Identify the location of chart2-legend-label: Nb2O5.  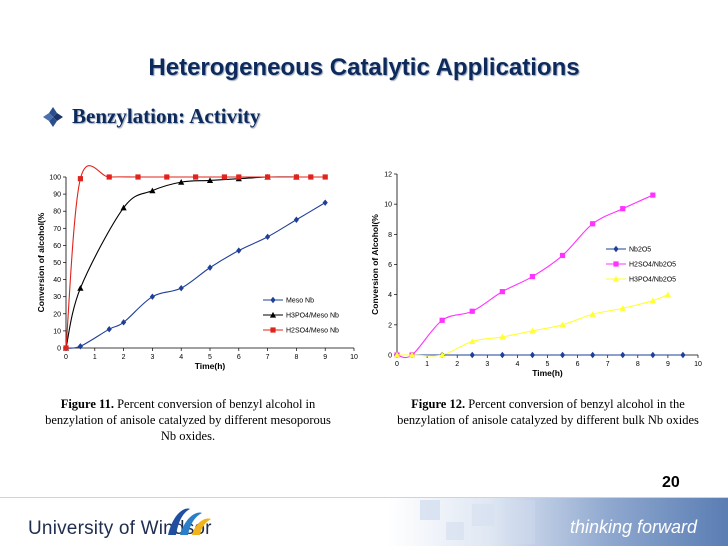
(640, 250).